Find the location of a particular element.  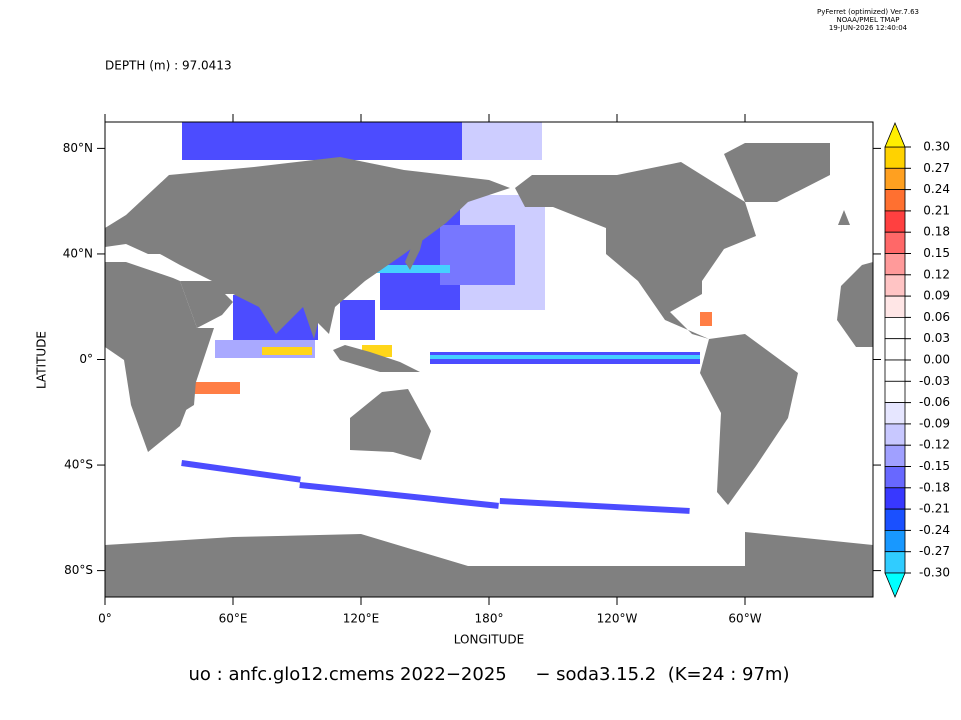

colorbar-label: 0.00 is located at coordinates (936, 360).